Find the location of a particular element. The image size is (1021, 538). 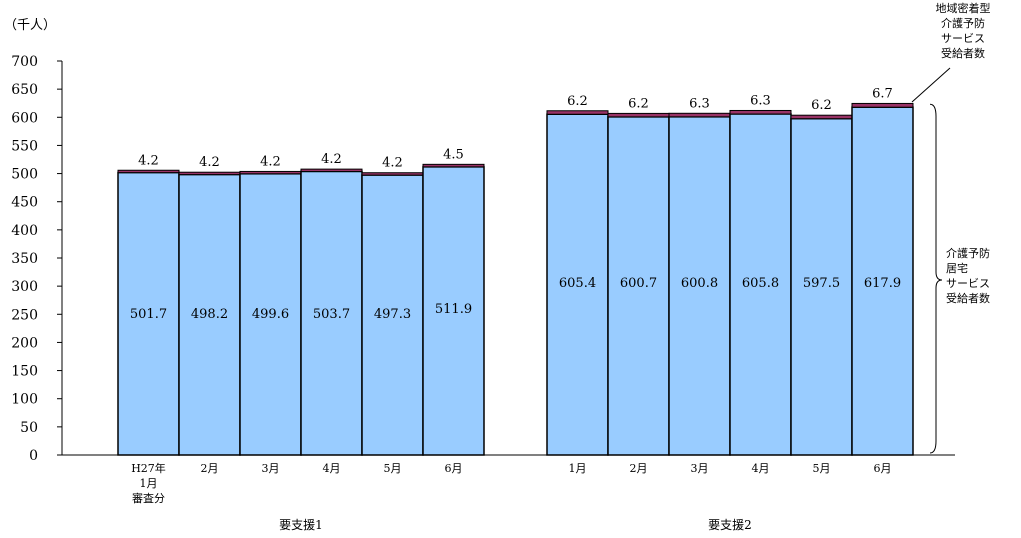

y-tick-label: 400 is located at coordinates (24, 231).